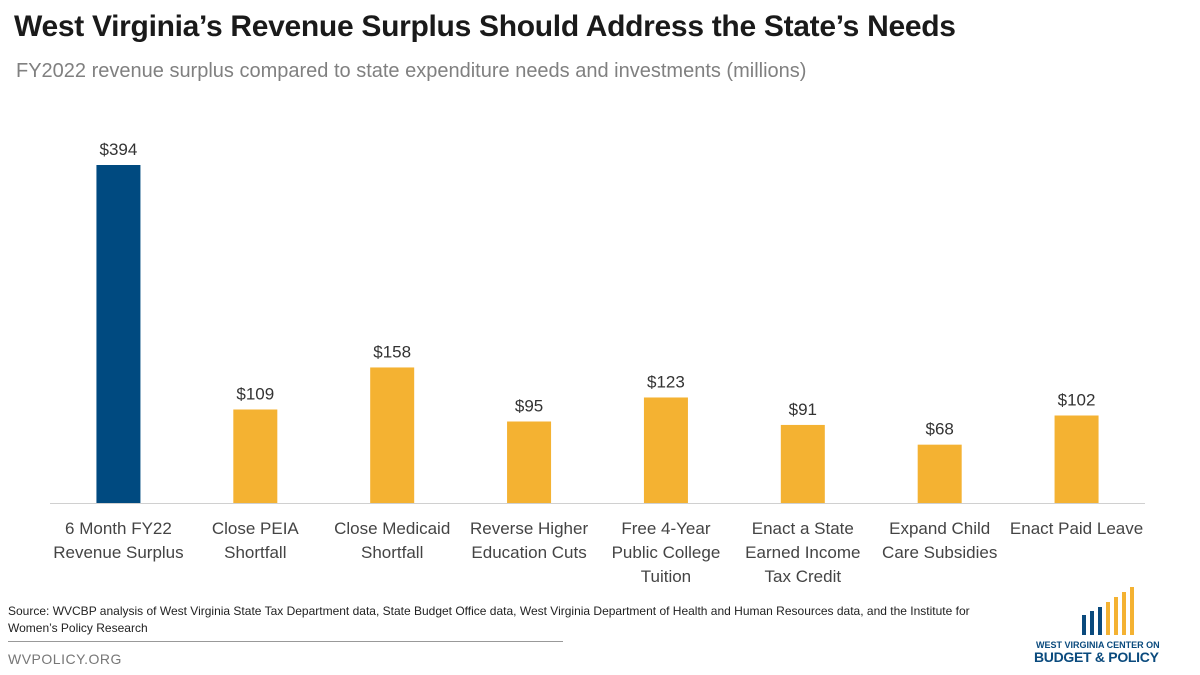 The height and width of the screenshot is (675, 1200). Describe the element at coordinates (939, 540) in the screenshot. I see `category-label: Expand Child Care Subsidies` at that location.